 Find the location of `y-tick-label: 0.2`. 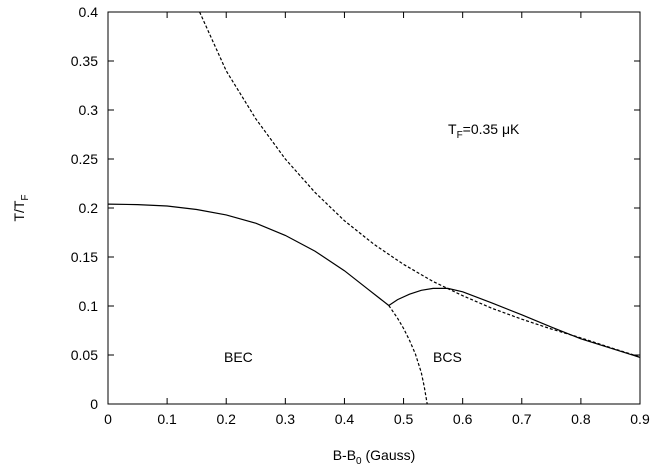

y-tick-label: 0.2 is located at coordinates (89, 208).